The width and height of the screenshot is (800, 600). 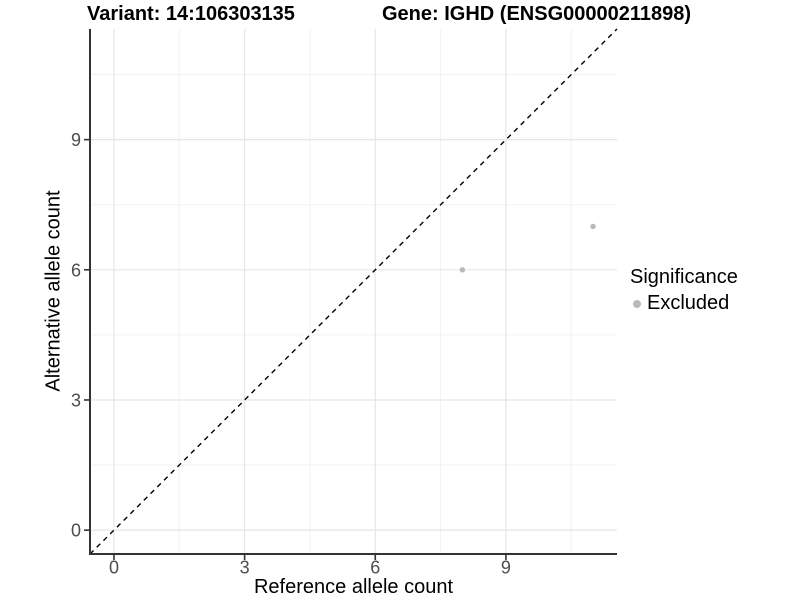 I want to click on y-tick-label: 0, so click(x=76, y=531).